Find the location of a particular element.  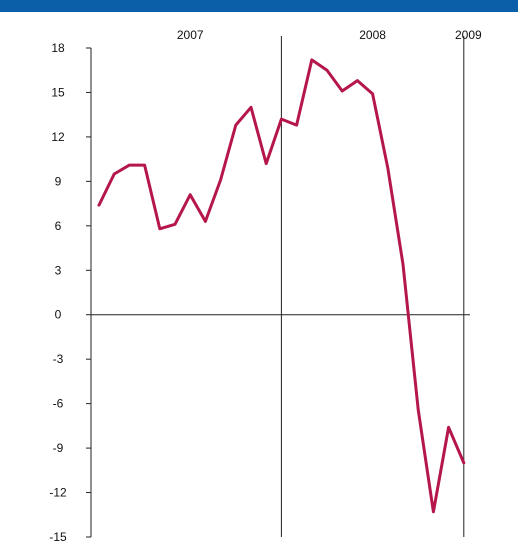

x-year-label: 2009 is located at coordinates (468, 35).